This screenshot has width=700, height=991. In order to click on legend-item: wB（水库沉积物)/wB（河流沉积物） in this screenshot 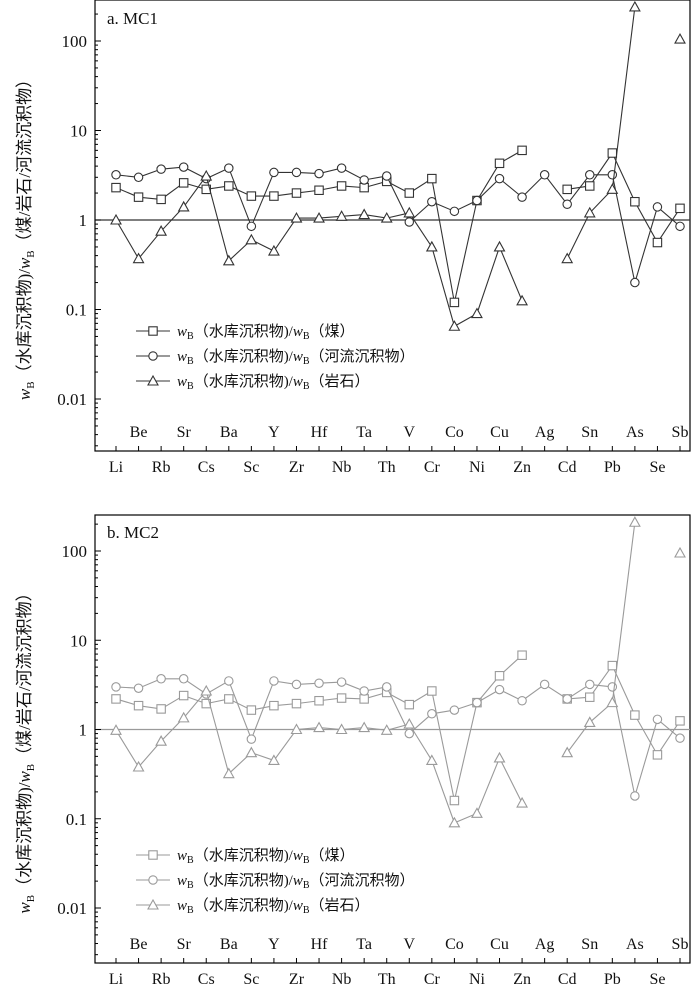, I will do `click(275, 357)`.